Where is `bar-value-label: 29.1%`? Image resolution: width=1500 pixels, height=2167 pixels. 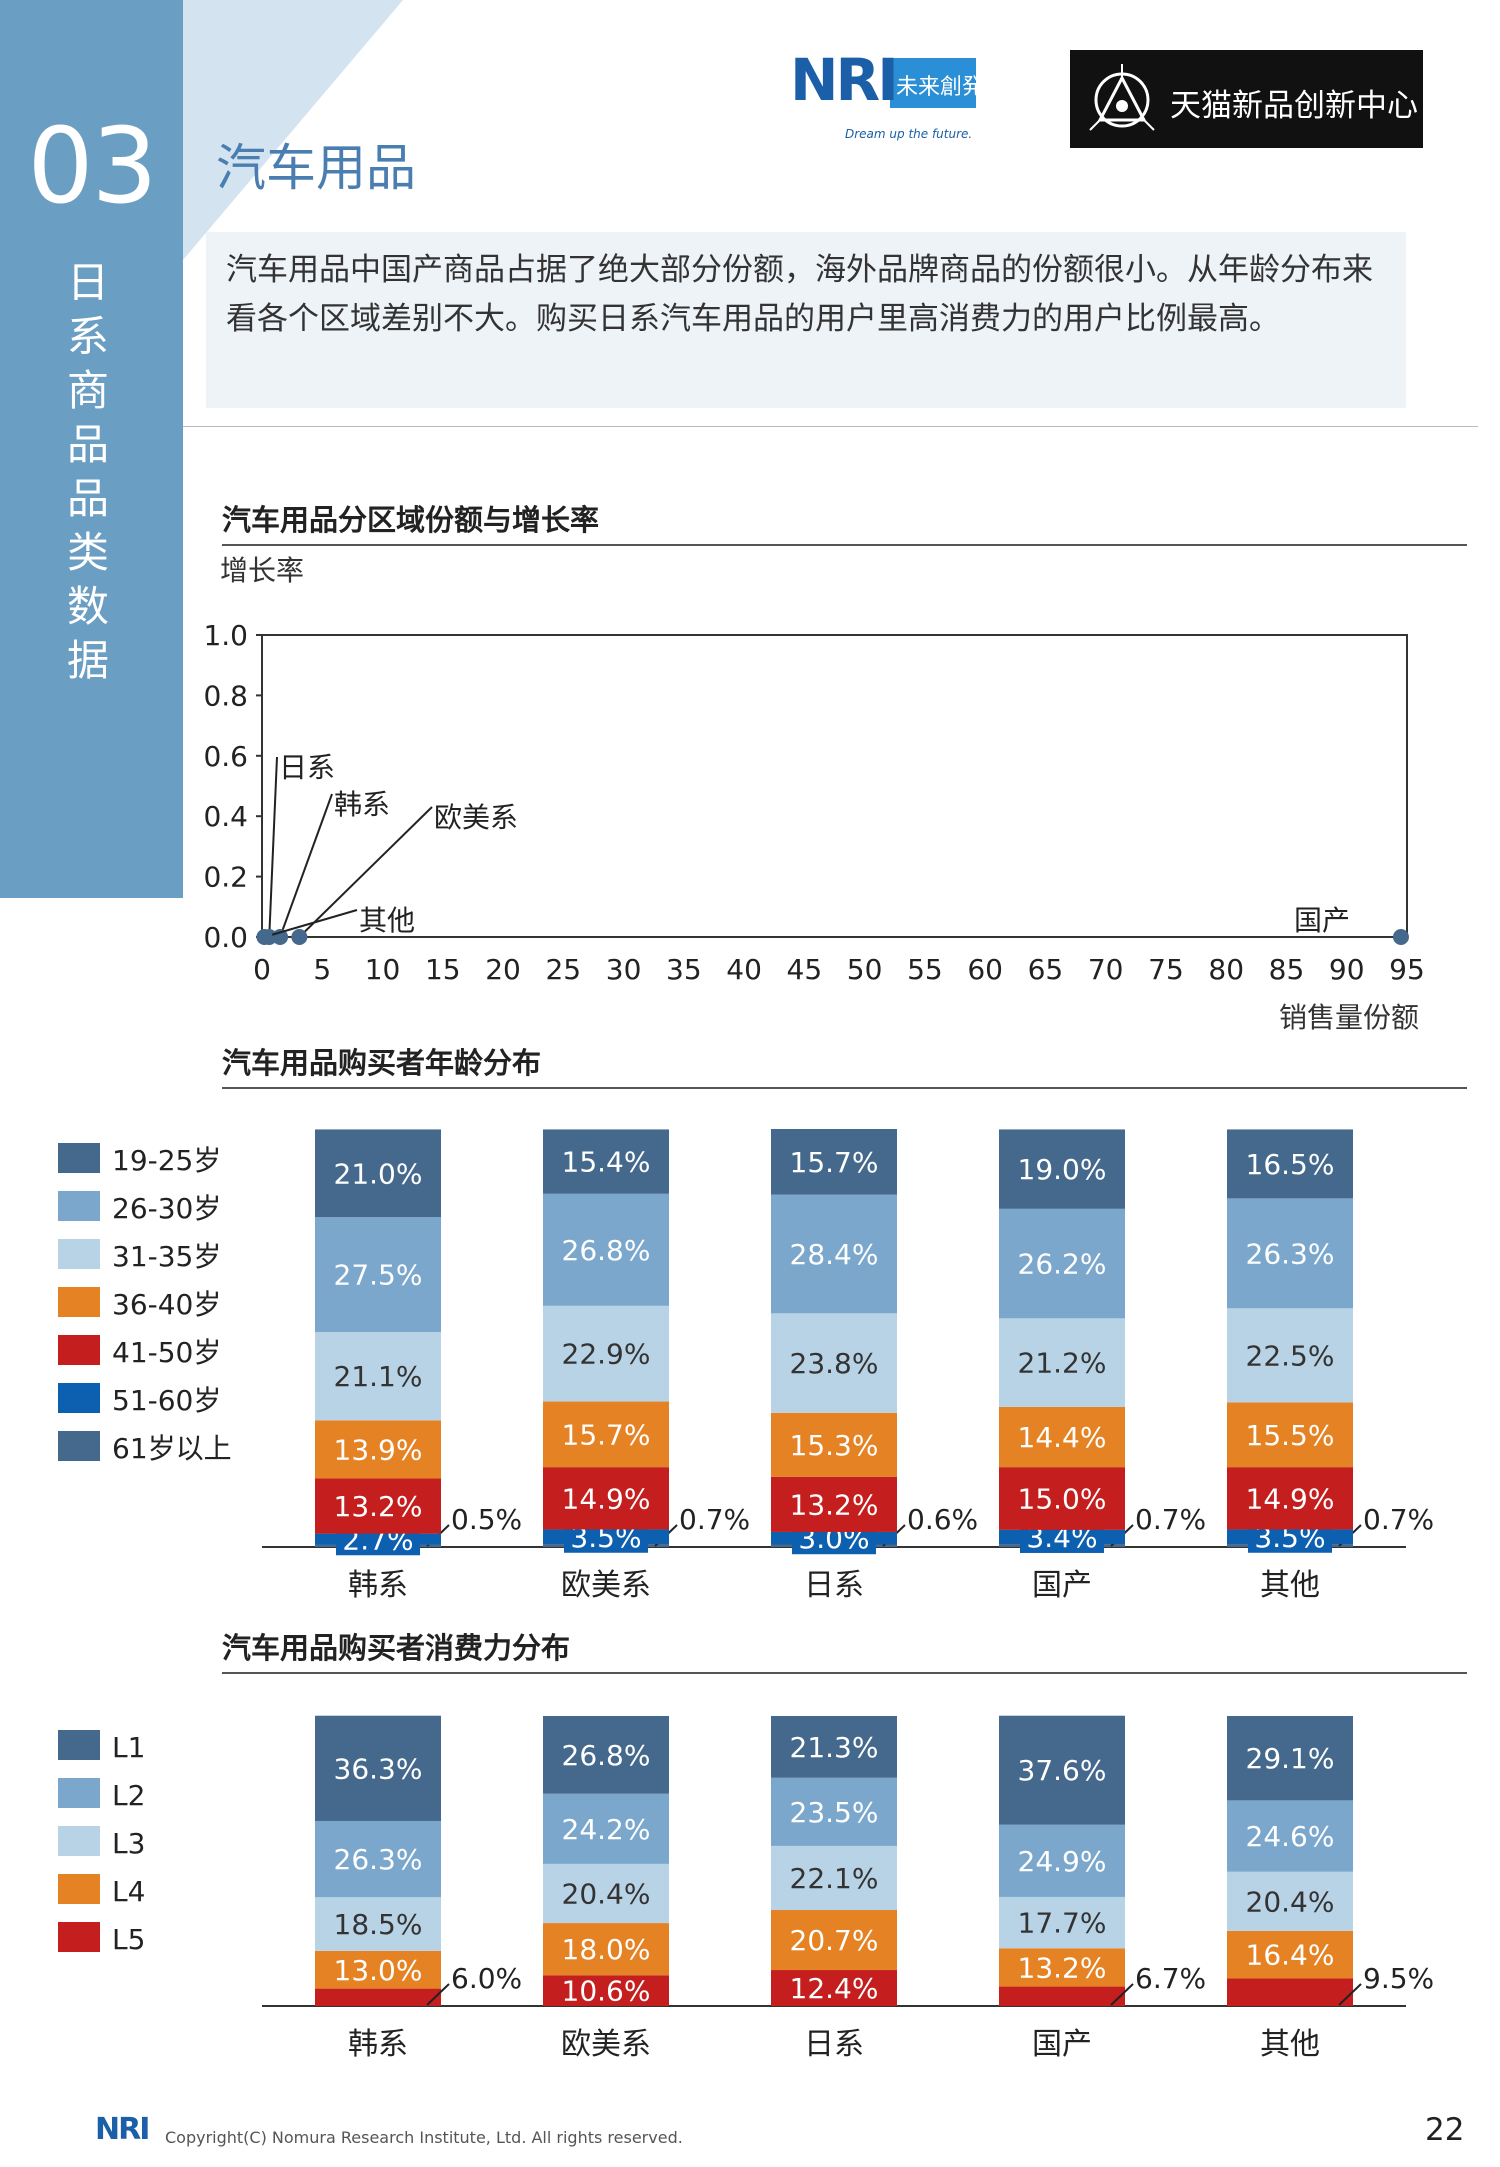
bar-value-label: 29.1% is located at coordinates (1290, 1758).